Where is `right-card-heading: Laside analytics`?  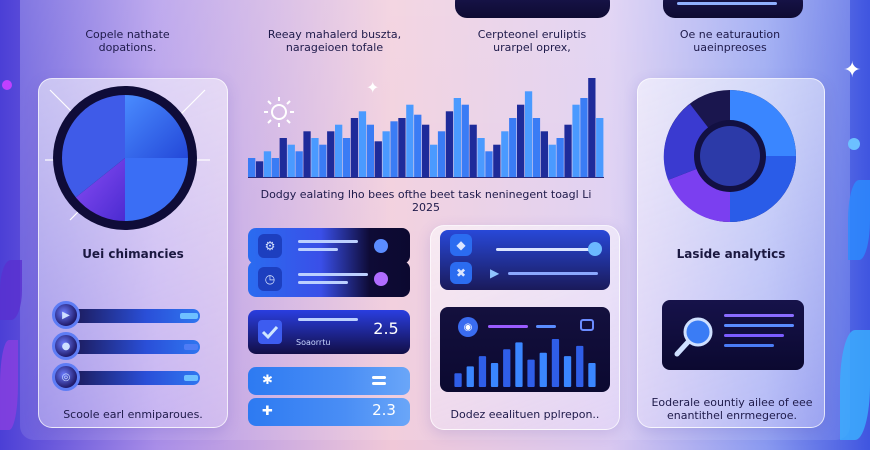
right-card-heading: Laside analytics is located at coordinates (731, 254).